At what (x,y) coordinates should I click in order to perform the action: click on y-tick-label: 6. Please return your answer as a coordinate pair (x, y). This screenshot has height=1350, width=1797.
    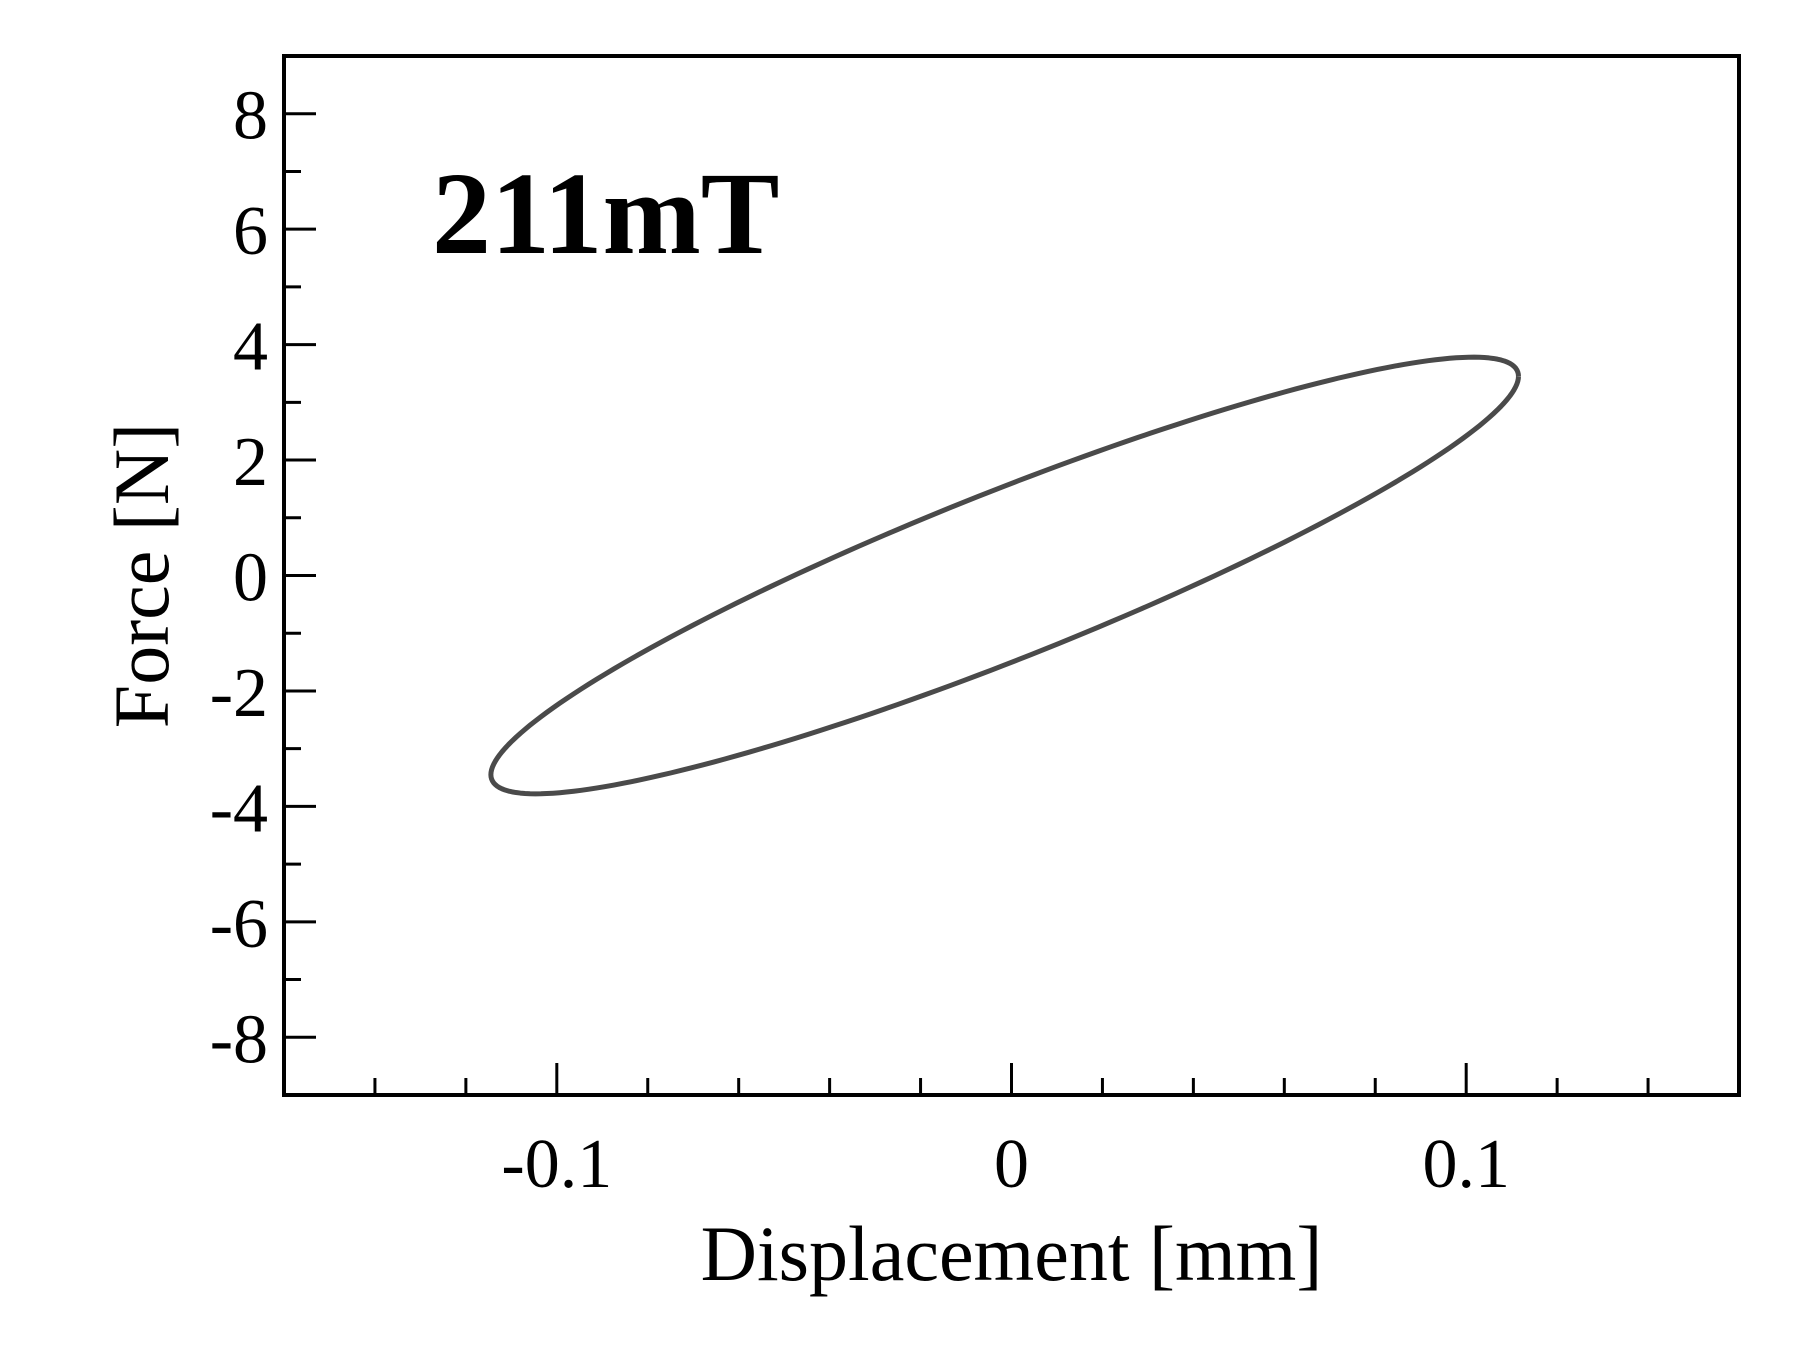
    Looking at the image, I should click on (250, 231).